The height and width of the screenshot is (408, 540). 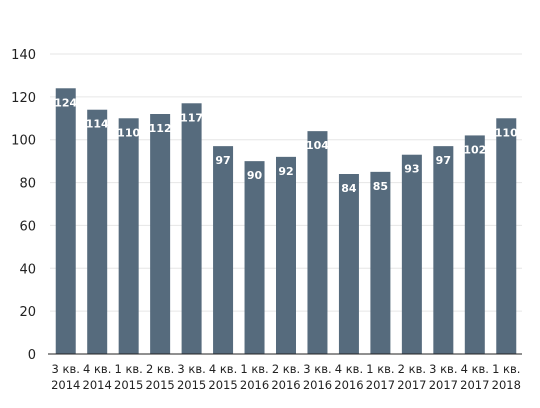 I want to click on y-tick-label: 80, so click(x=27, y=184).